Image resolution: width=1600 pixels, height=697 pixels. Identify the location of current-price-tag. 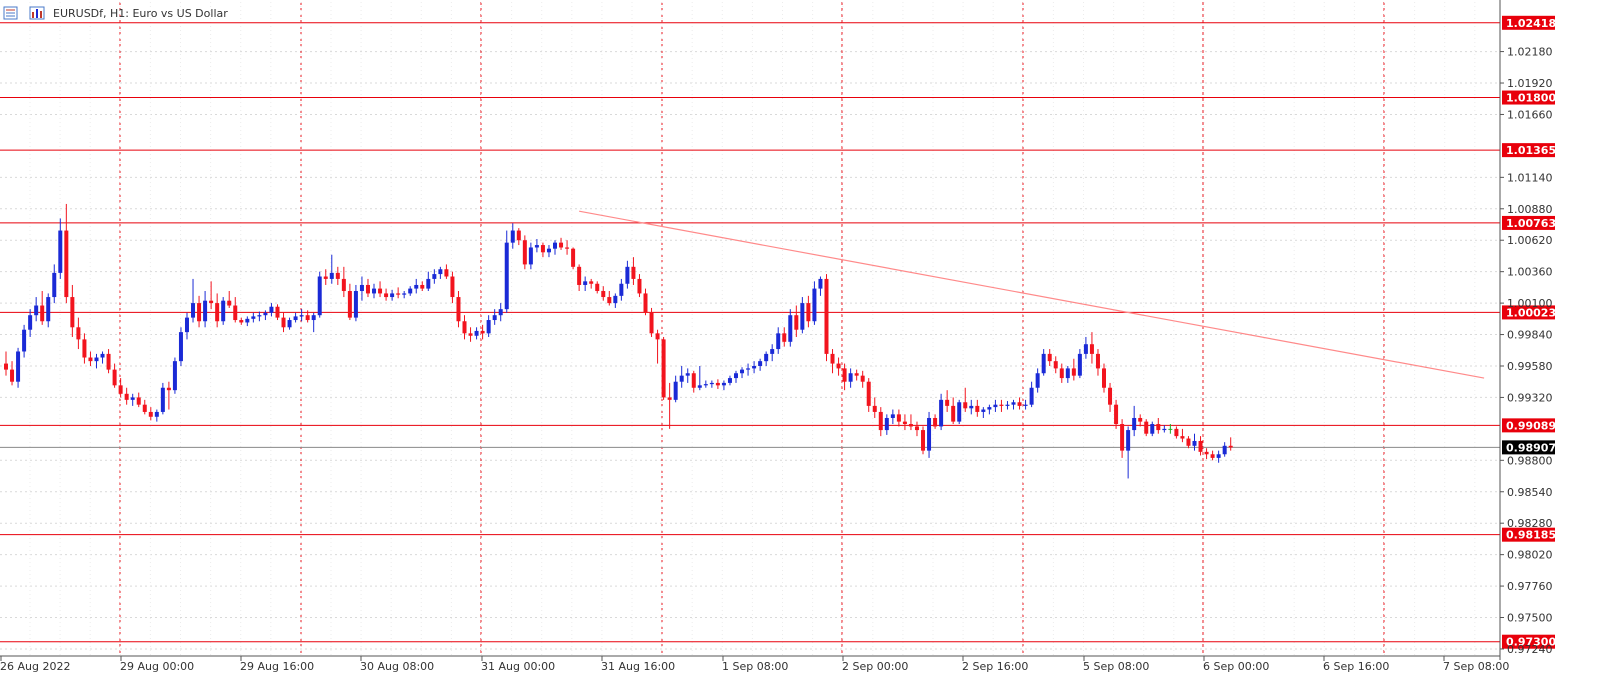
(1528, 447).